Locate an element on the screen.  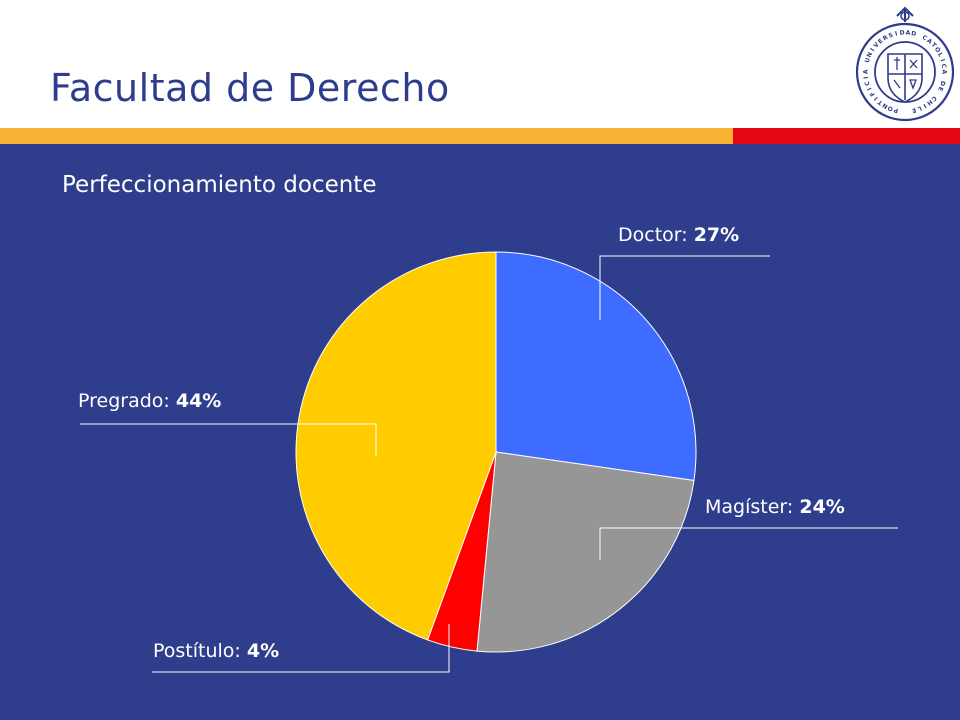
callout-line-magister is located at coordinates (748, 543).